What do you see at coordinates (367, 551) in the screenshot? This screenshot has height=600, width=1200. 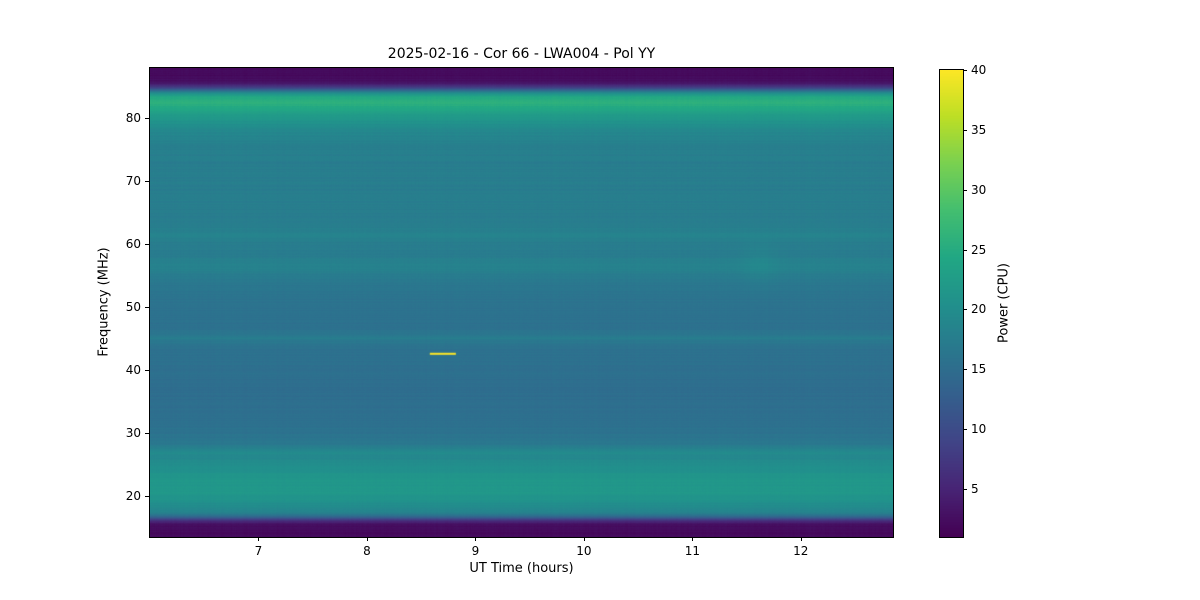 I see `x-tick-label: 8` at bounding box center [367, 551].